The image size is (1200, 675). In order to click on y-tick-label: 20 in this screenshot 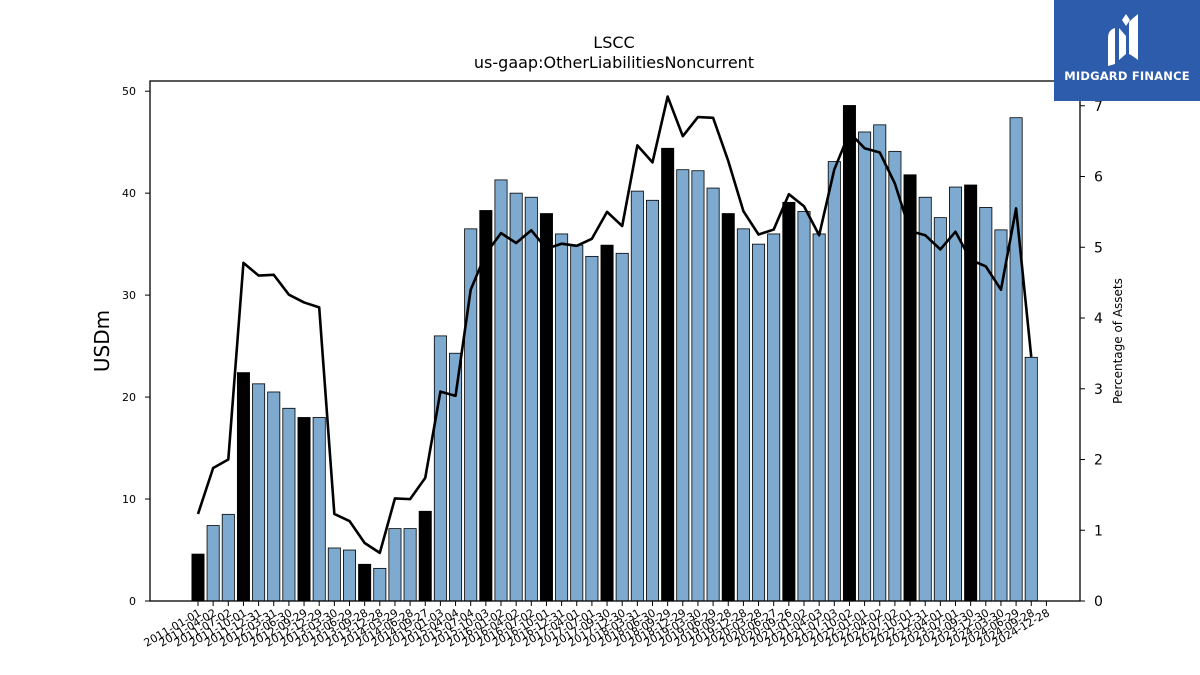, I will do `click(129, 397)`.